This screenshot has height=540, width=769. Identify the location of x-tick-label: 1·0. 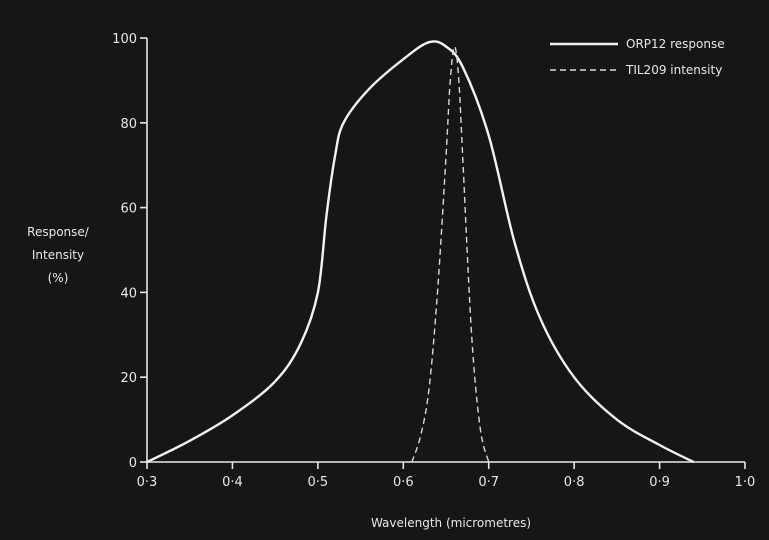
(745, 482).